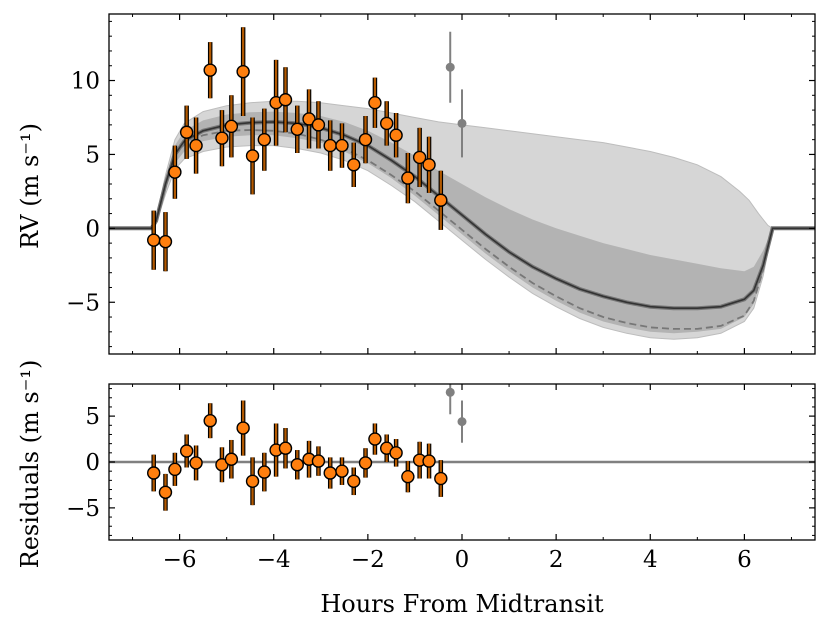 The width and height of the screenshot is (830, 633). Describe the element at coordinates (650, 560) in the screenshot. I see `x-tick-label: 4` at that location.